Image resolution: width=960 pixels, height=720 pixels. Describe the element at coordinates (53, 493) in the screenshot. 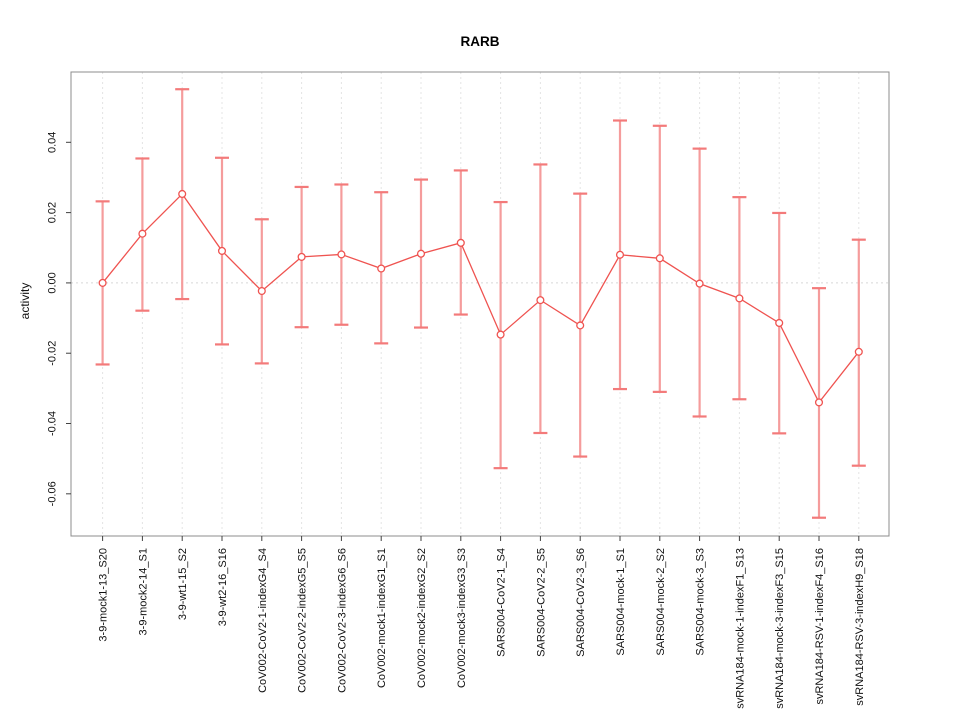

I see `y-tick-label: -0.06` at that location.